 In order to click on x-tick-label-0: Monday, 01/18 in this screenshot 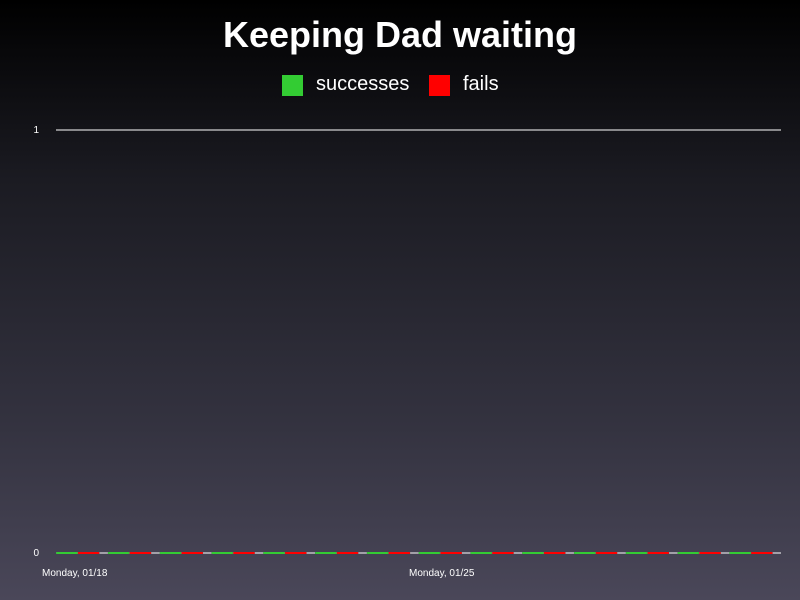, I will do `click(75, 573)`.